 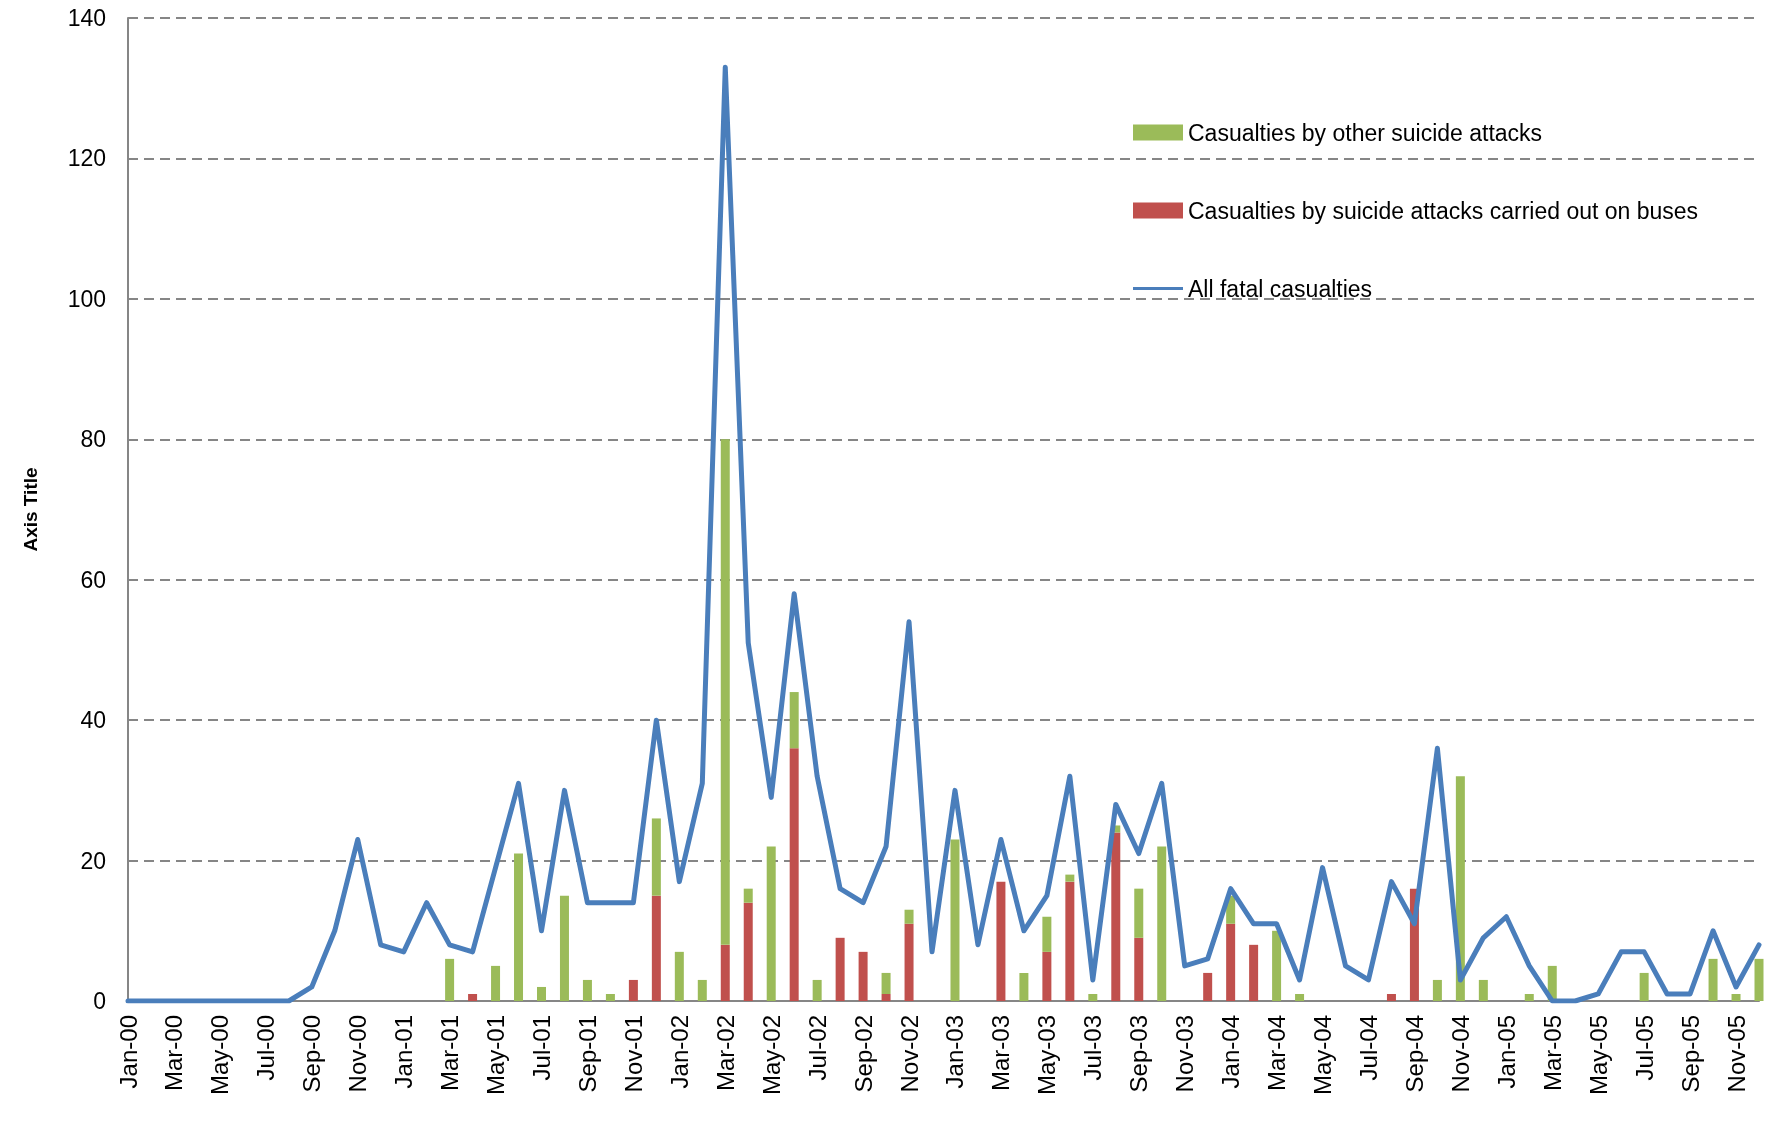 I want to click on x-tick-label: Nov-03, so click(x=1185, y=1054).